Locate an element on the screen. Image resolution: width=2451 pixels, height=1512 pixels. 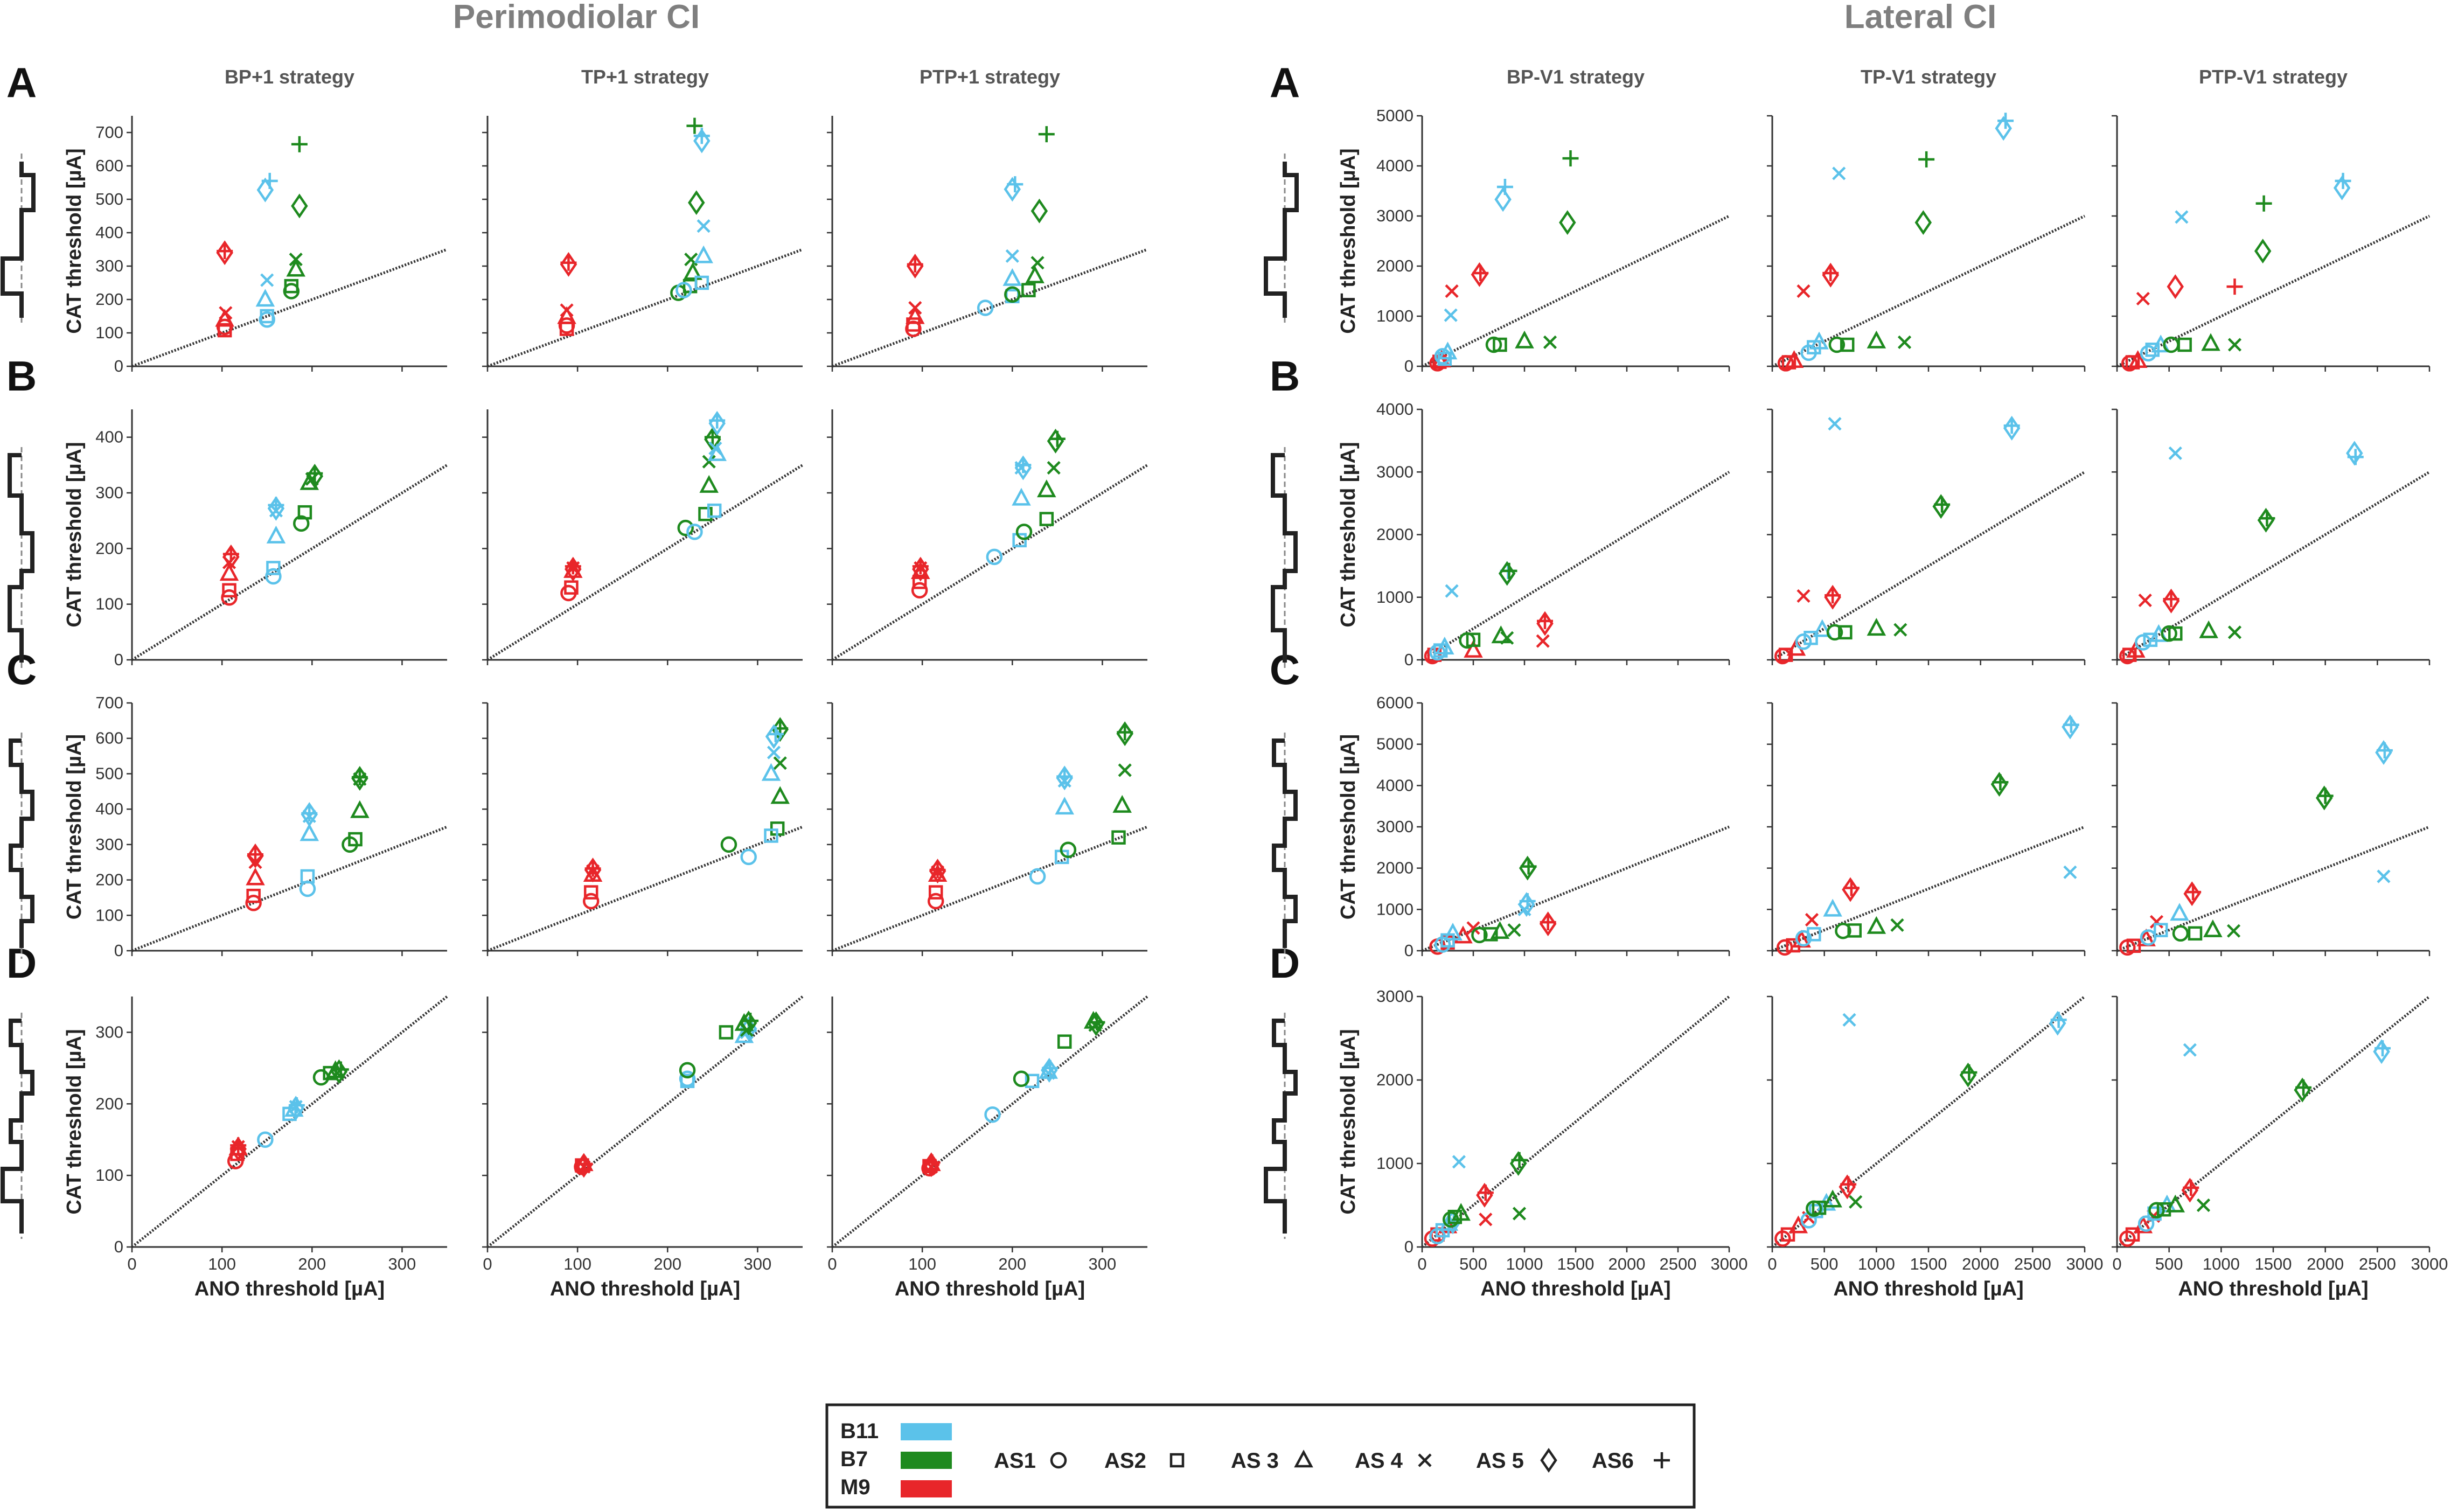
x-tick-label: 0 is located at coordinates (1772, 1264).